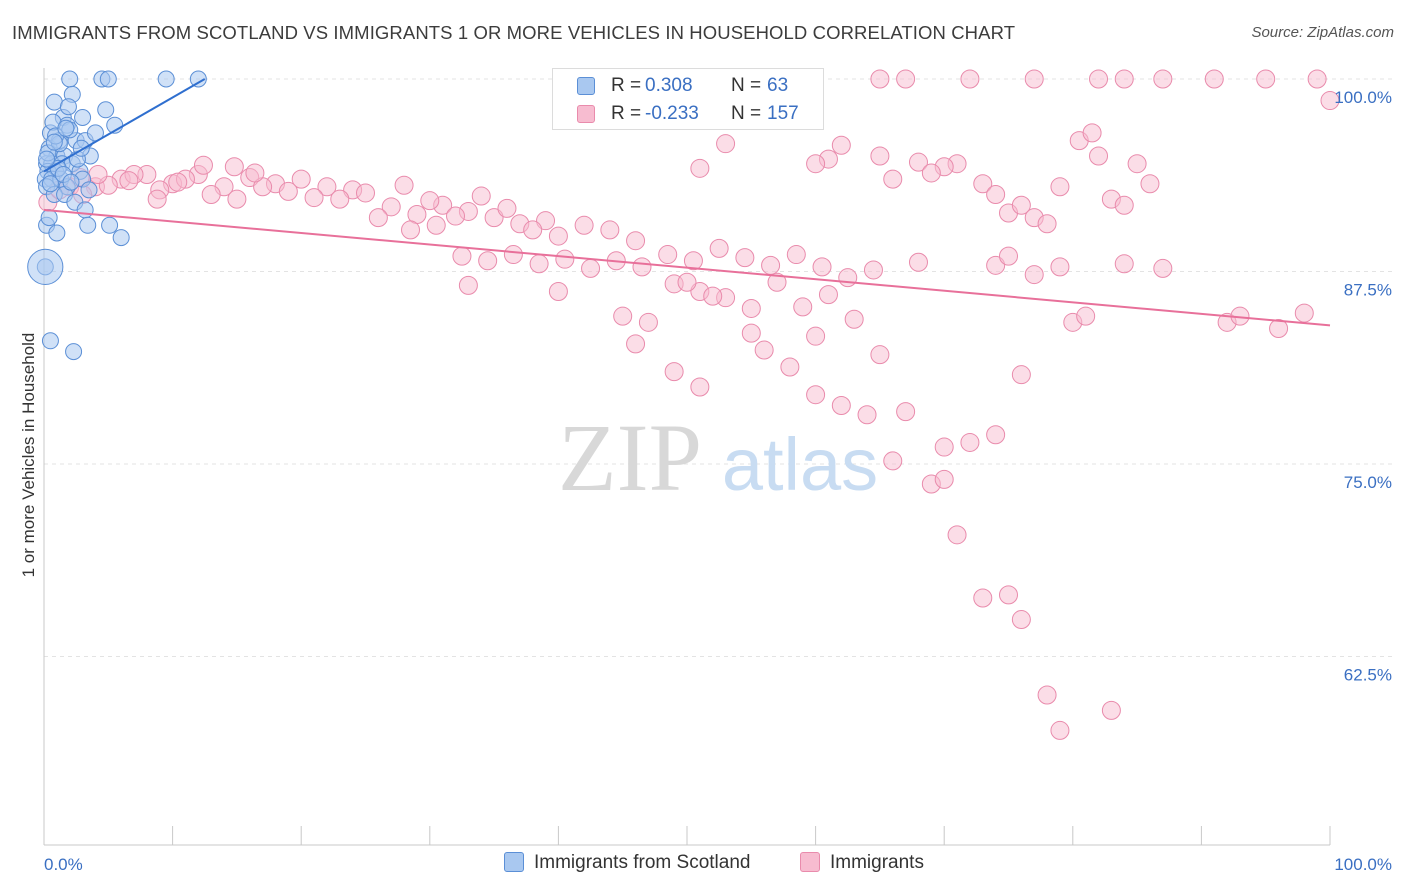 This screenshot has width=1406, height=892. I want to click on legend-item-immigrants: Immigrants, so click(862, 864).